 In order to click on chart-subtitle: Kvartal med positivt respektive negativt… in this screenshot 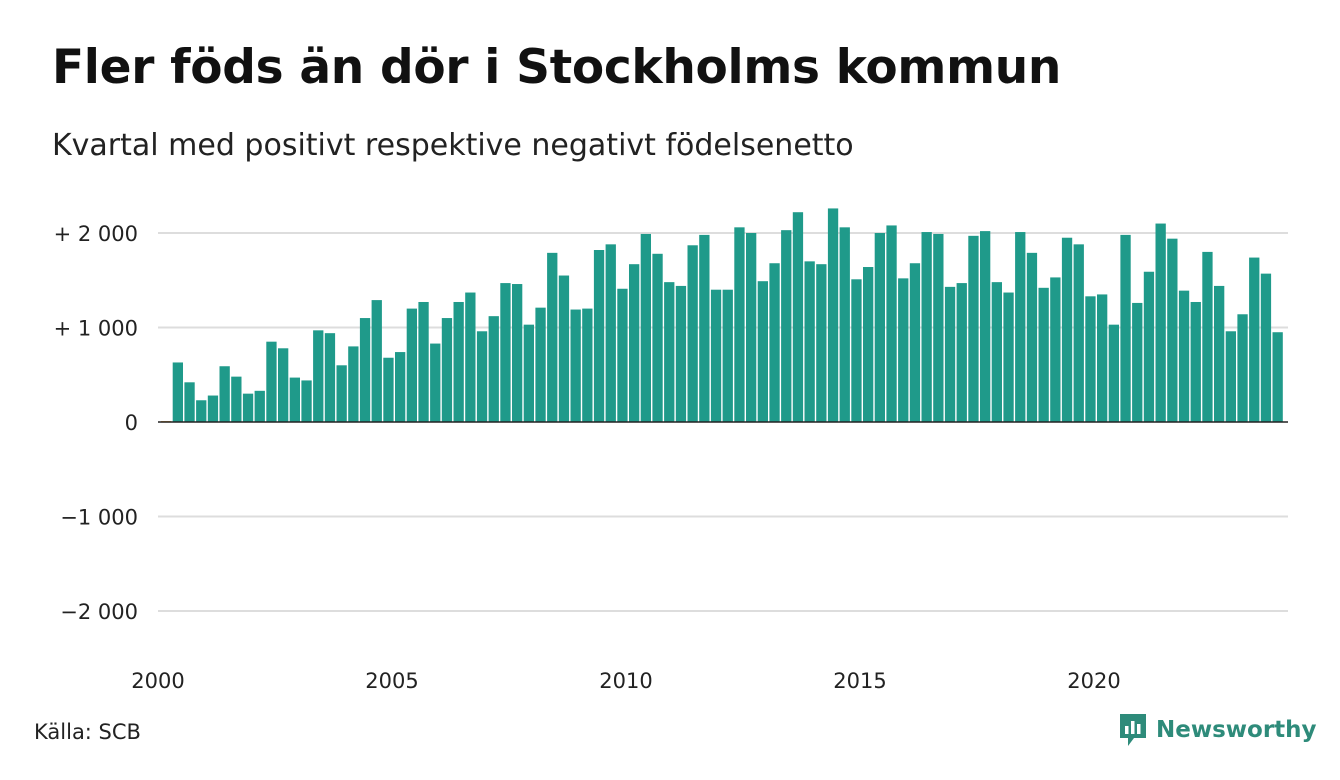, I will do `click(453, 145)`.